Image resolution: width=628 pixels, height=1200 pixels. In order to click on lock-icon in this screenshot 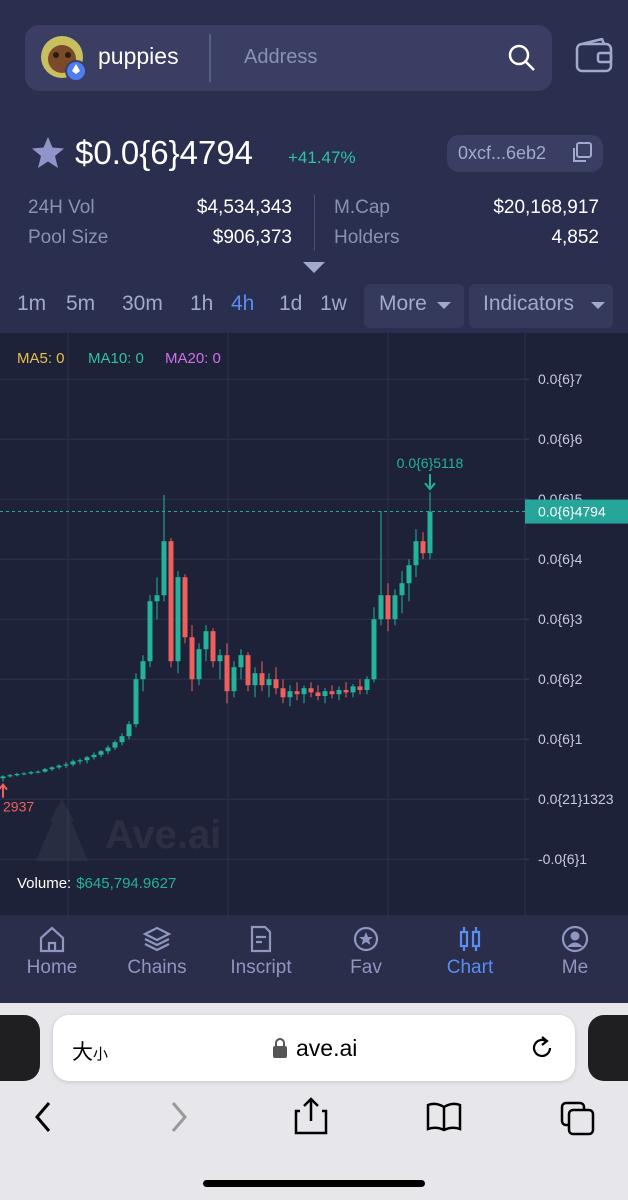, I will do `click(280, 1048)`.